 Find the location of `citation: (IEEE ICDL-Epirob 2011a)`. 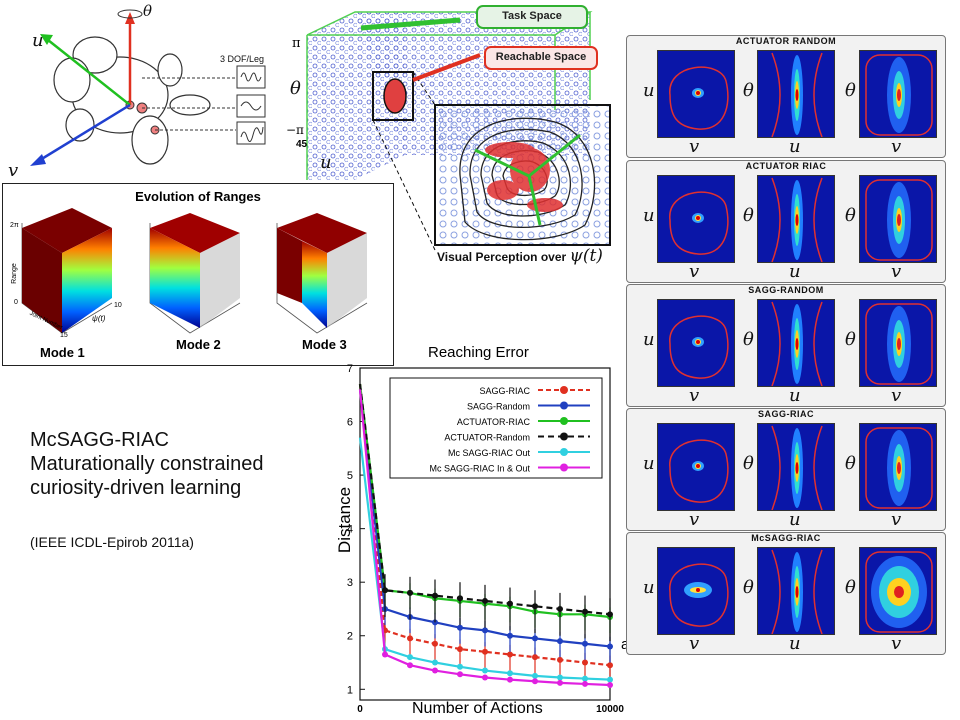

citation: (IEEE ICDL-Epirob 2011a) is located at coordinates (112, 542).